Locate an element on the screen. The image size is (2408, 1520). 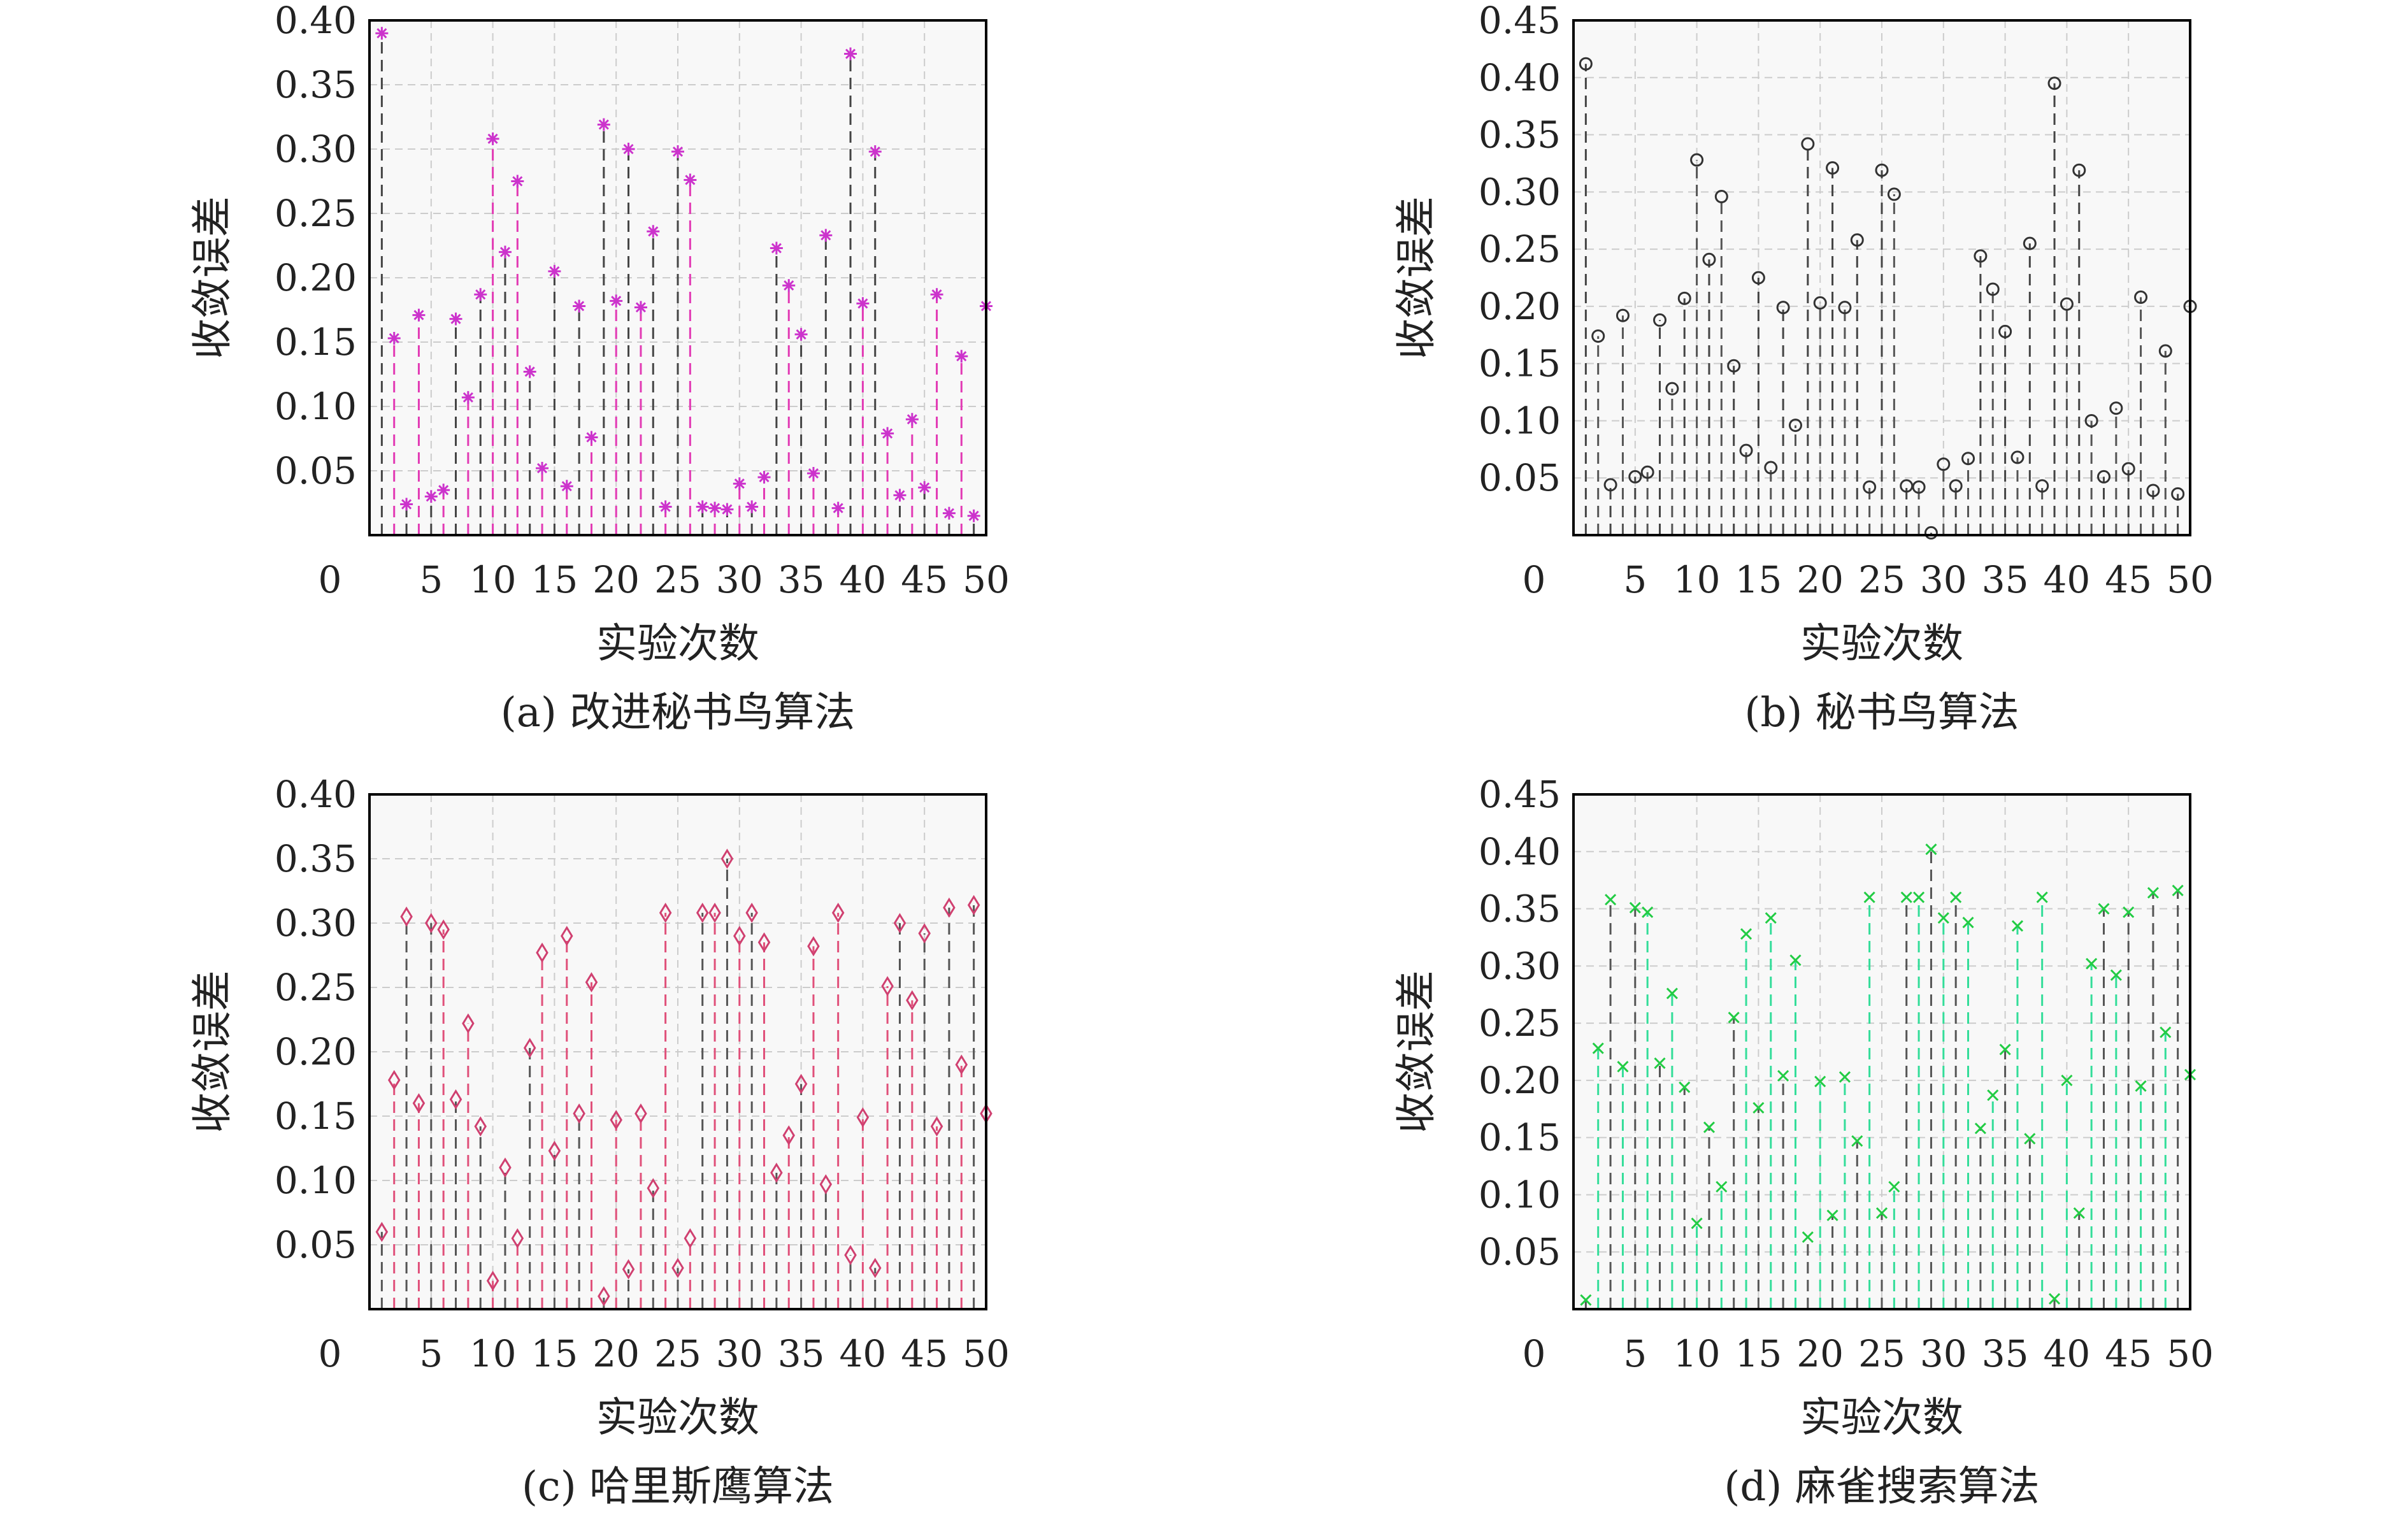
x-tick-label: 20 is located at coordinates (1820, 1353).